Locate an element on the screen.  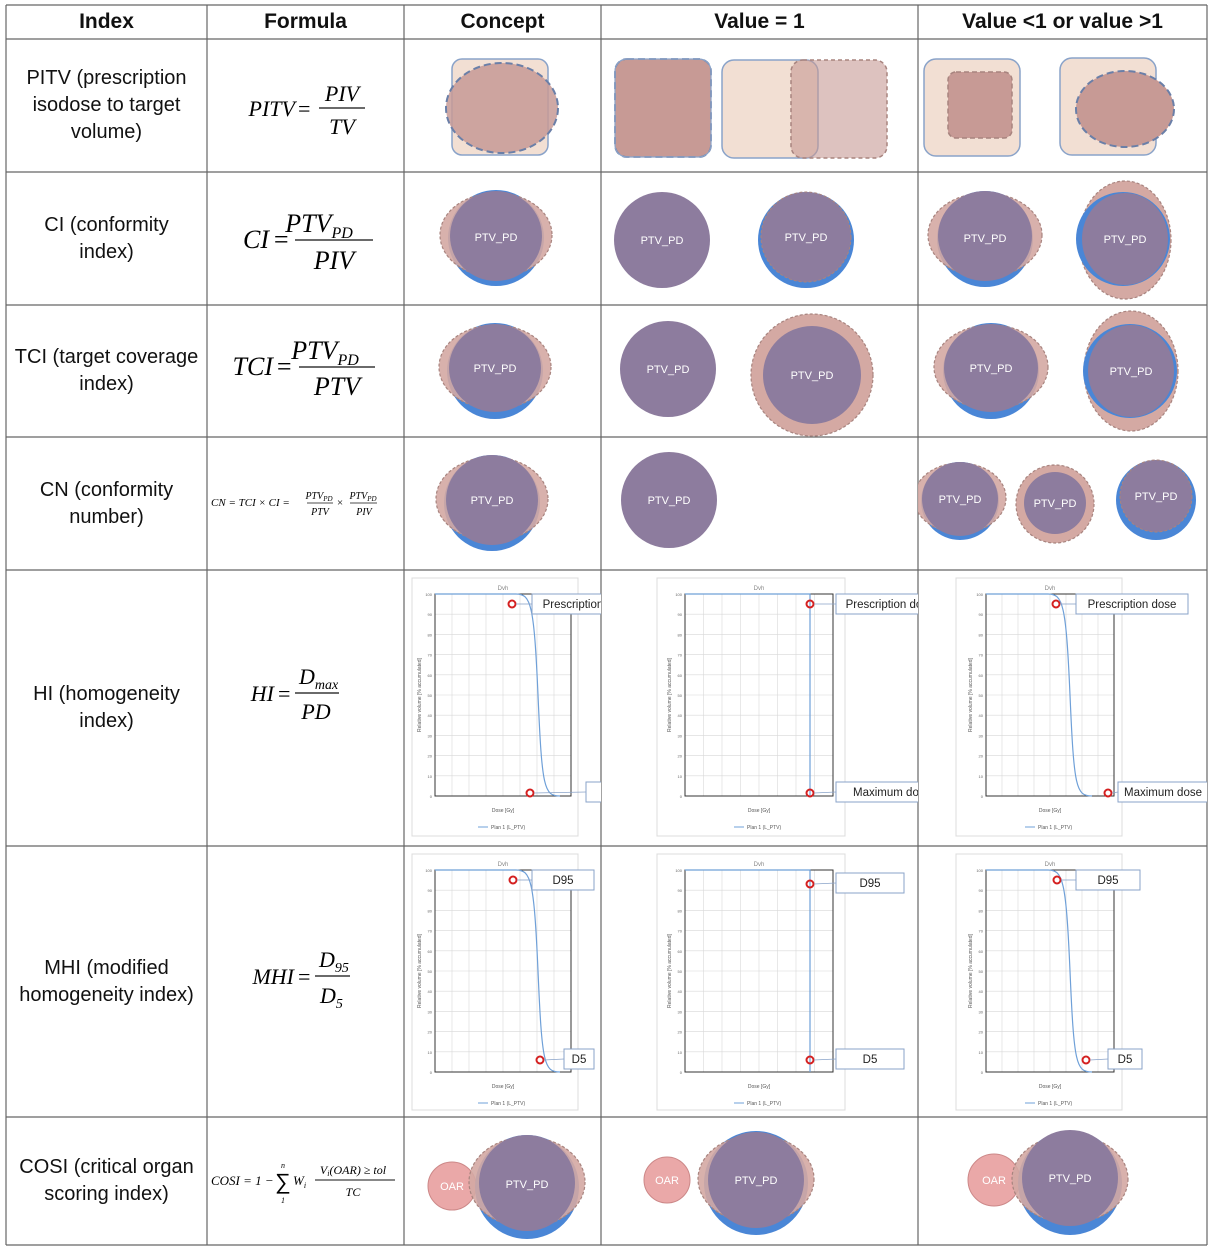
header-concept: Concept is located at coordinates (502, 21).